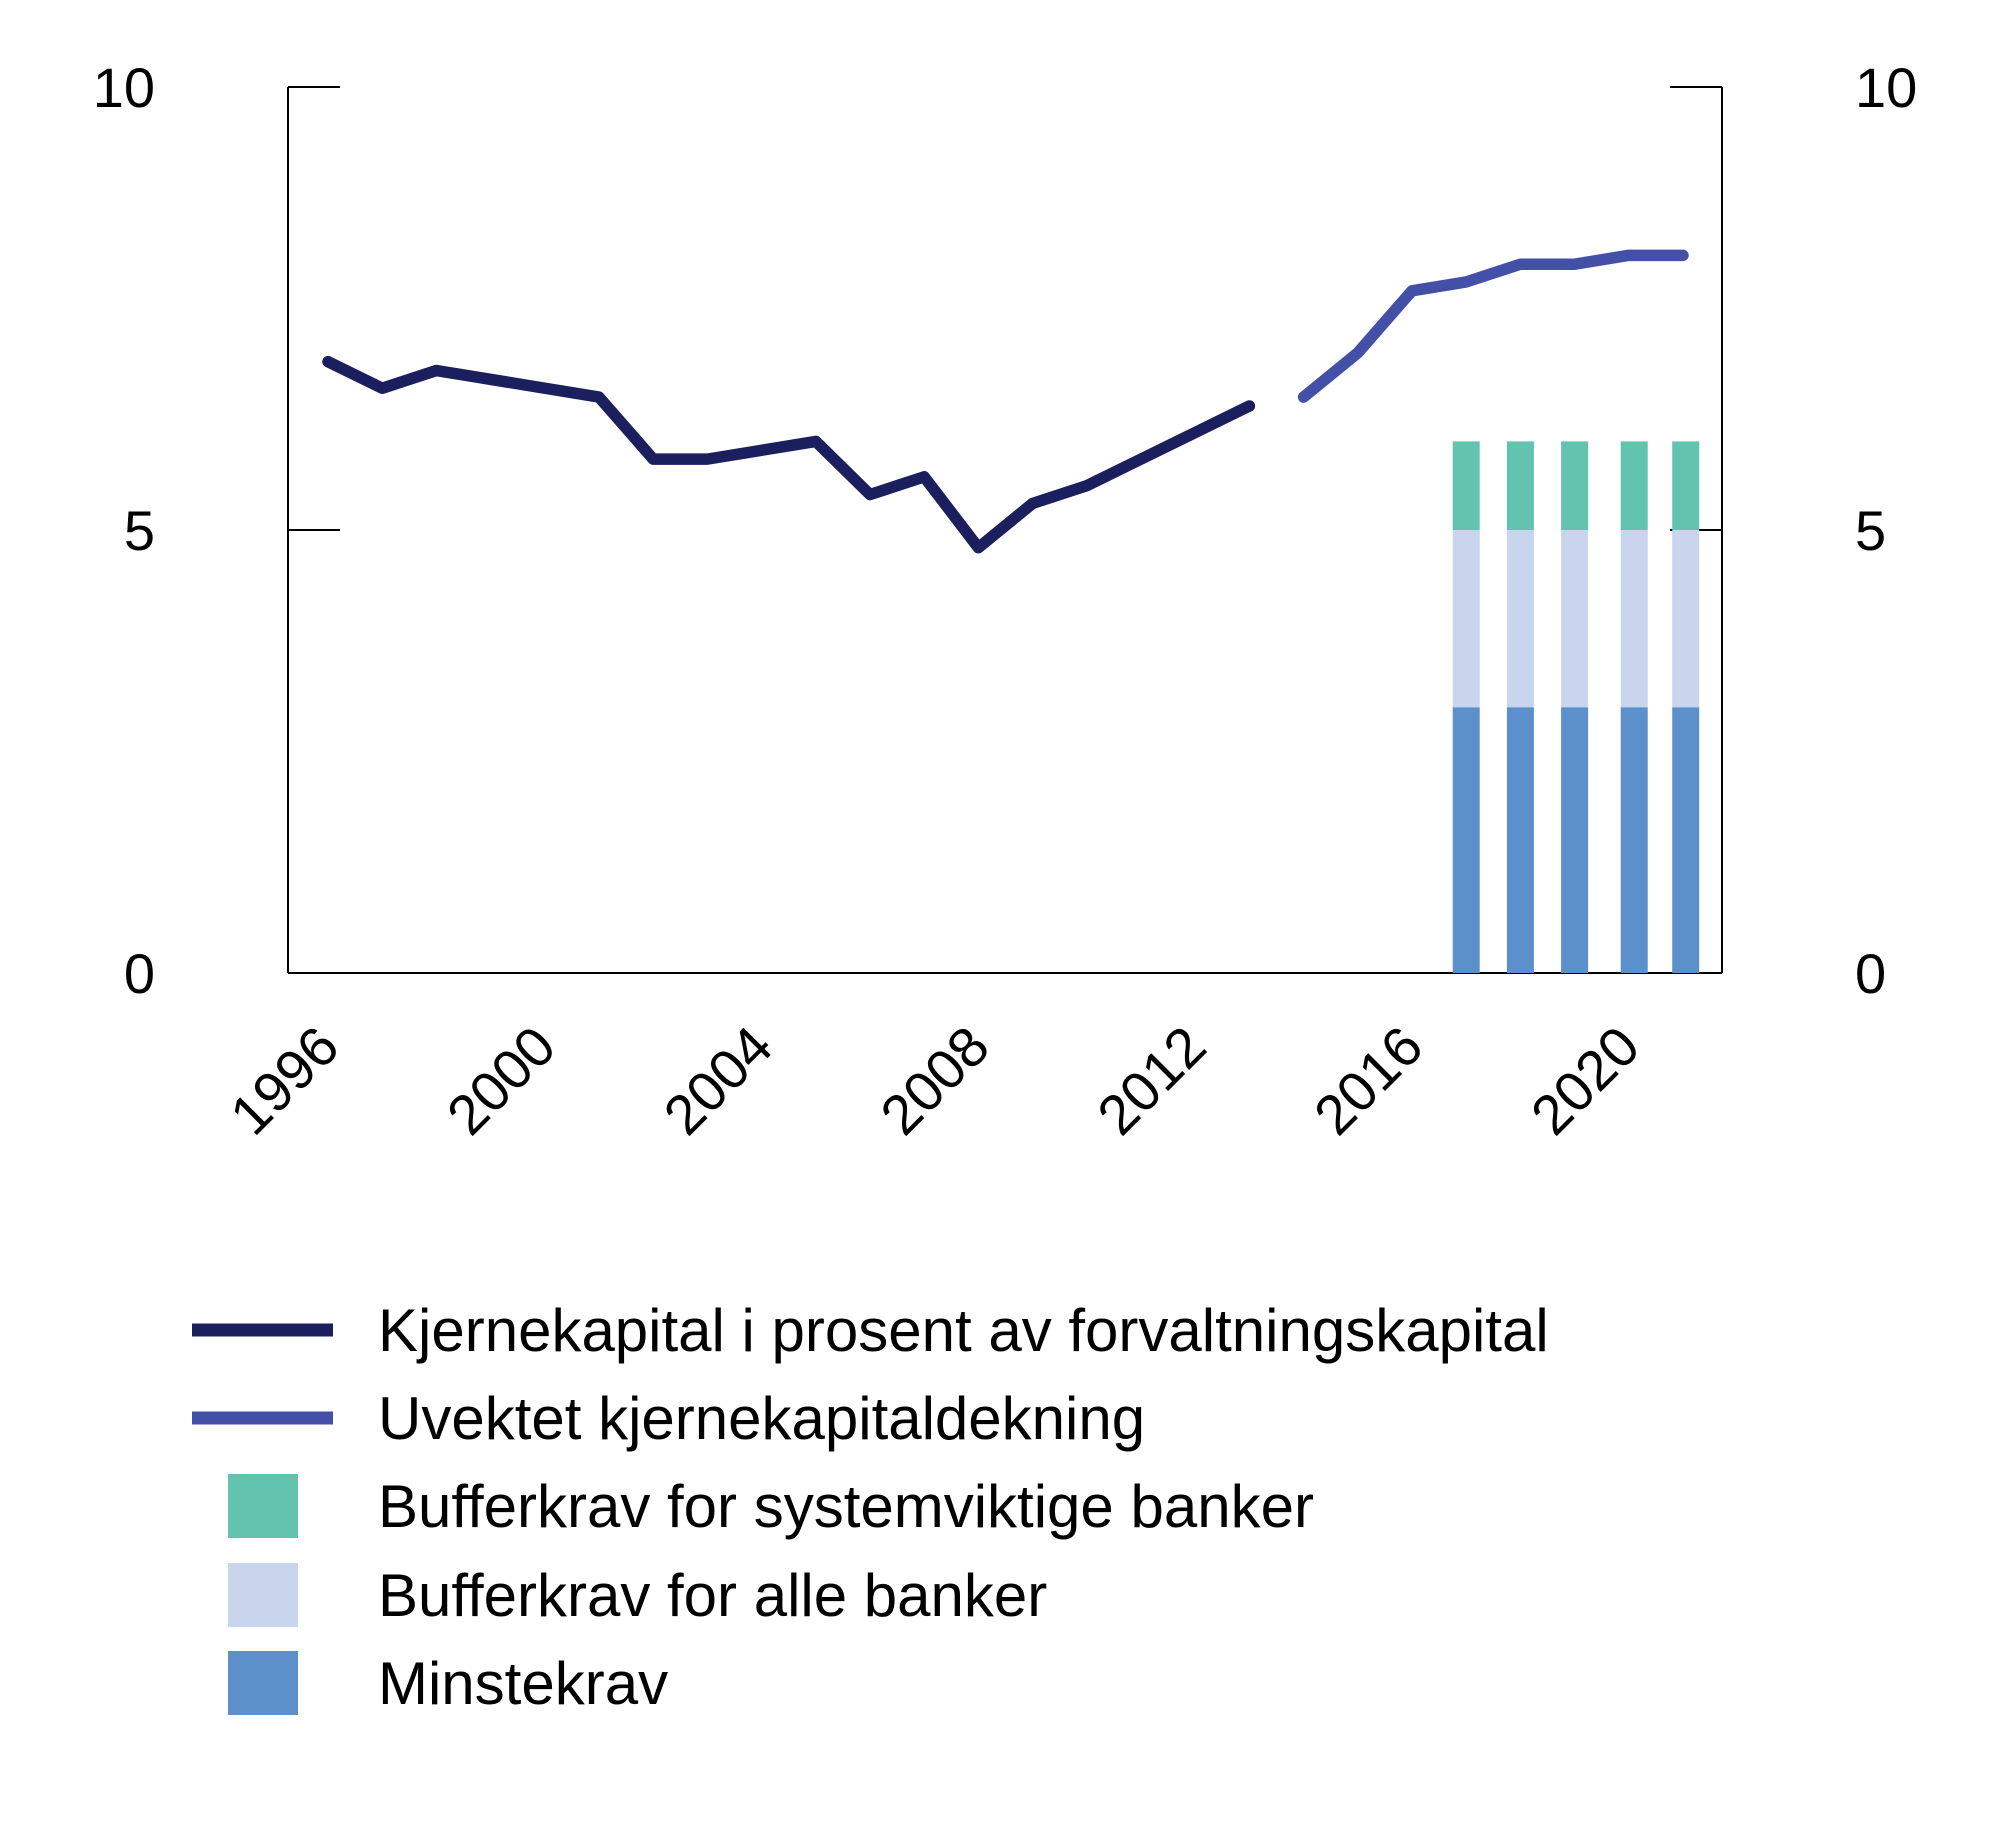  Describe the element at coordinates (1886, 87) in the screenshot. I see `y-tick-label-right: 10` at that location.